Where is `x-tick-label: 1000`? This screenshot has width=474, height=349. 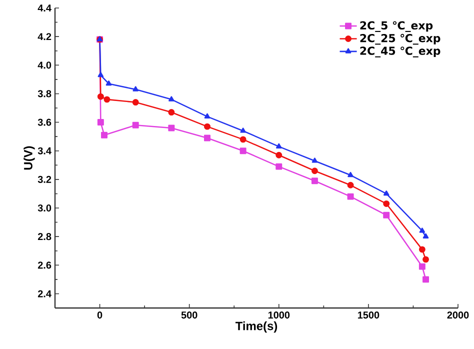
x-tick-label: 1000 is located at coordinates (279, 315).